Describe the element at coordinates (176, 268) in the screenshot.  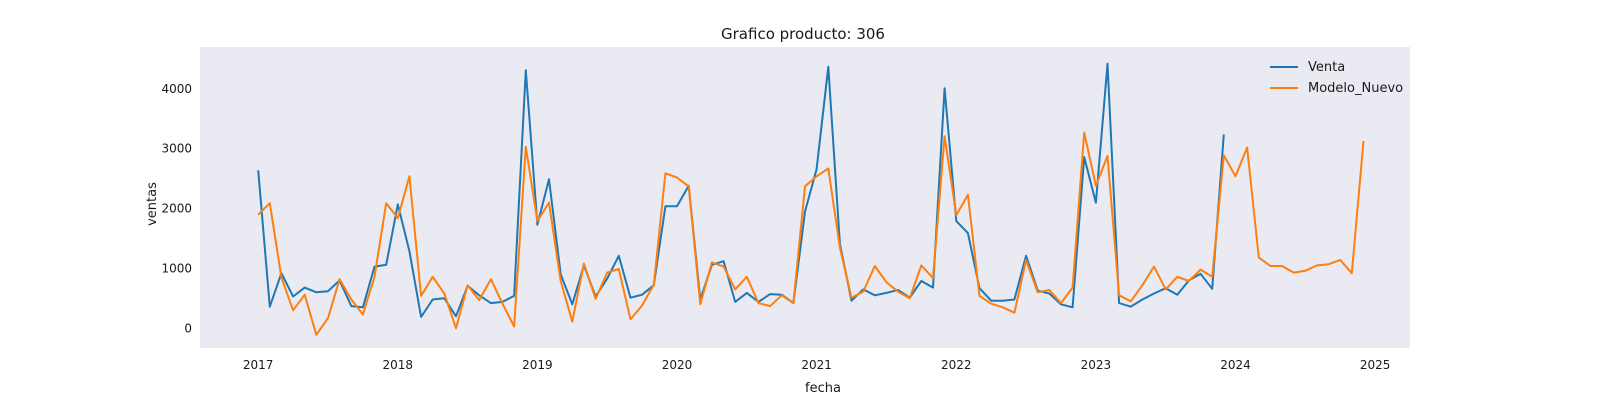
I see `y-tick-label: 1000` at that location.